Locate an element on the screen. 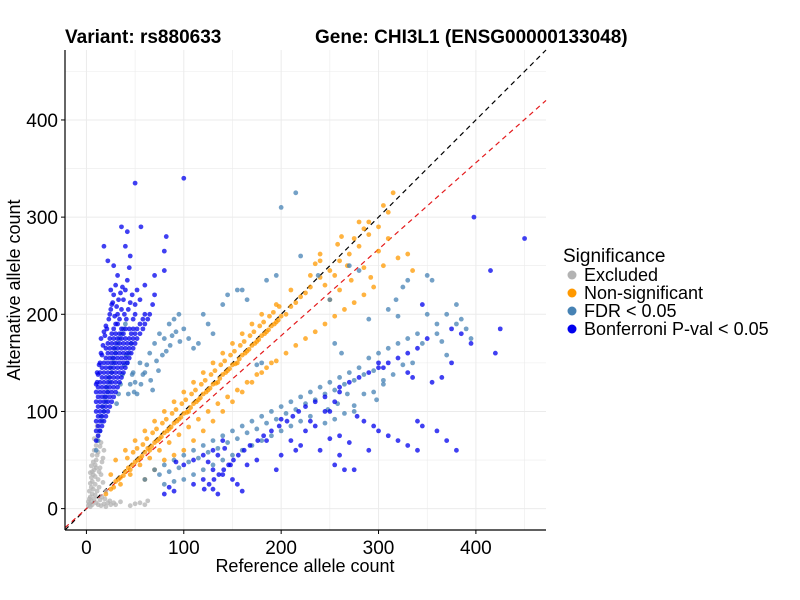 The width and height of the screenshot is (800, 600). legend-entry: Non-significant is located at coordinates (635, 293).